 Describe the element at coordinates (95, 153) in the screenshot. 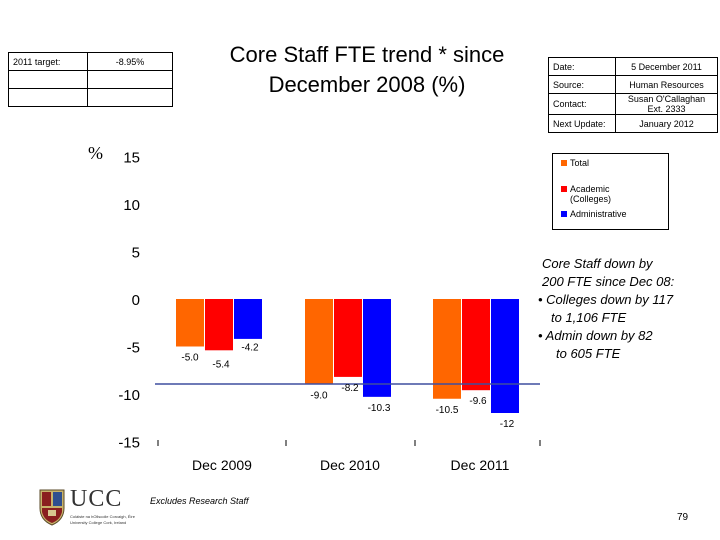

I see `y-axis-unit: %` at that location.